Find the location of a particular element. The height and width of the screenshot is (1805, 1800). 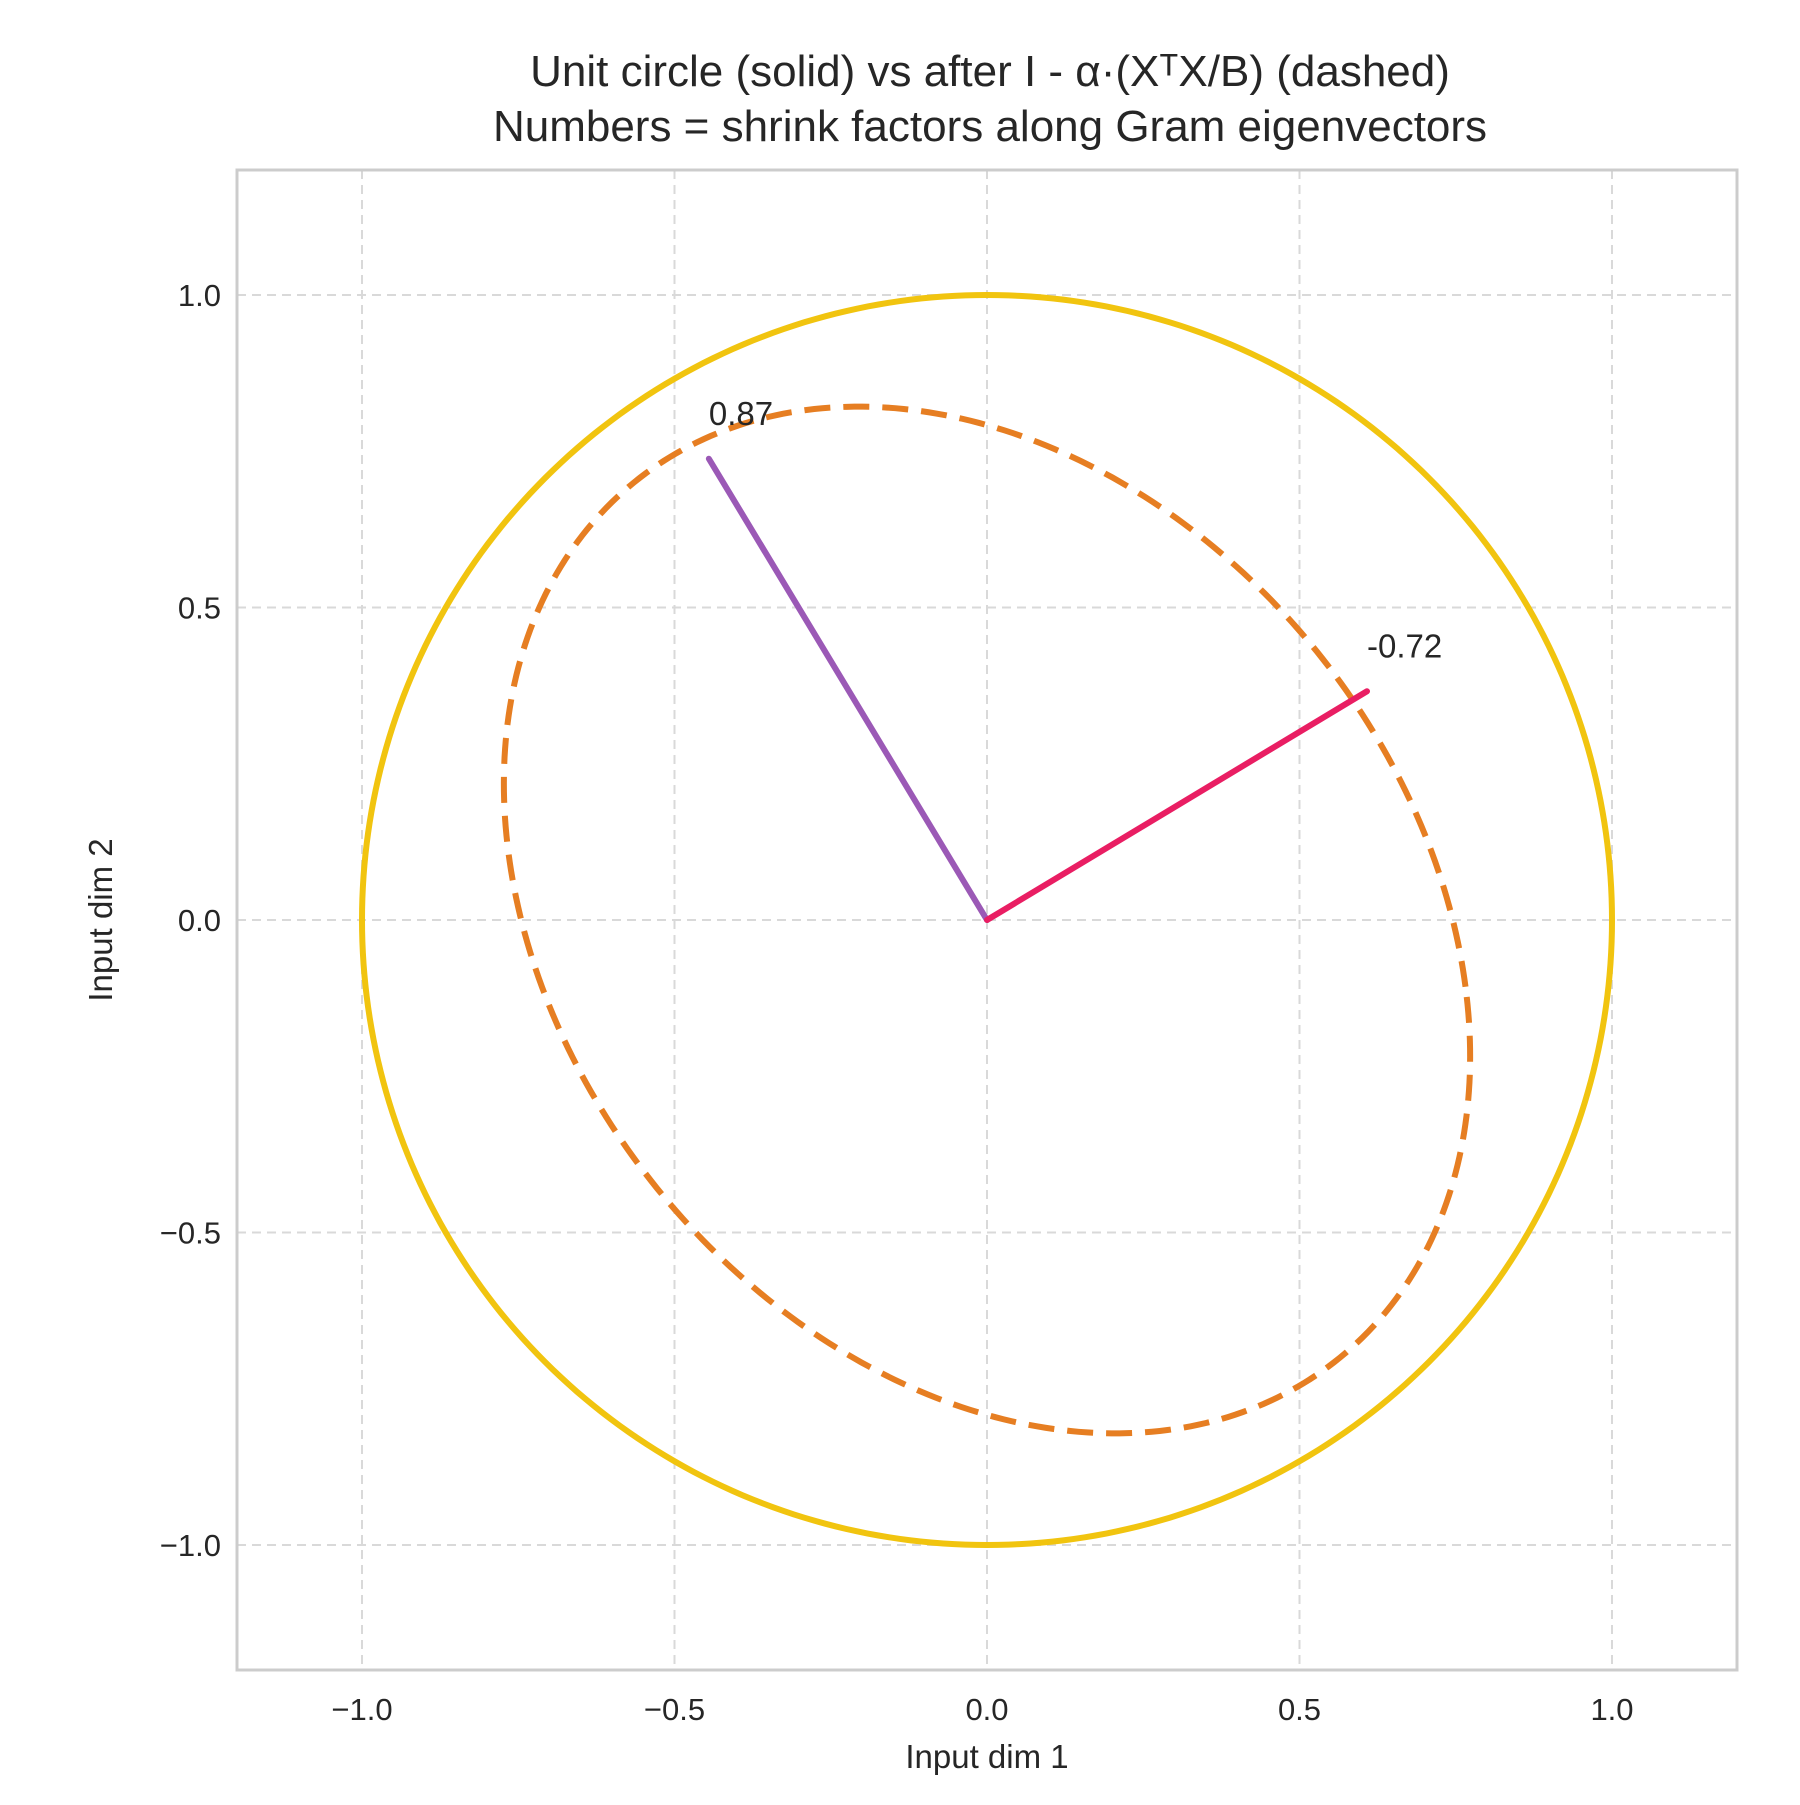

x-tick-label: −0.5 is located at coordinates (674, 1709).